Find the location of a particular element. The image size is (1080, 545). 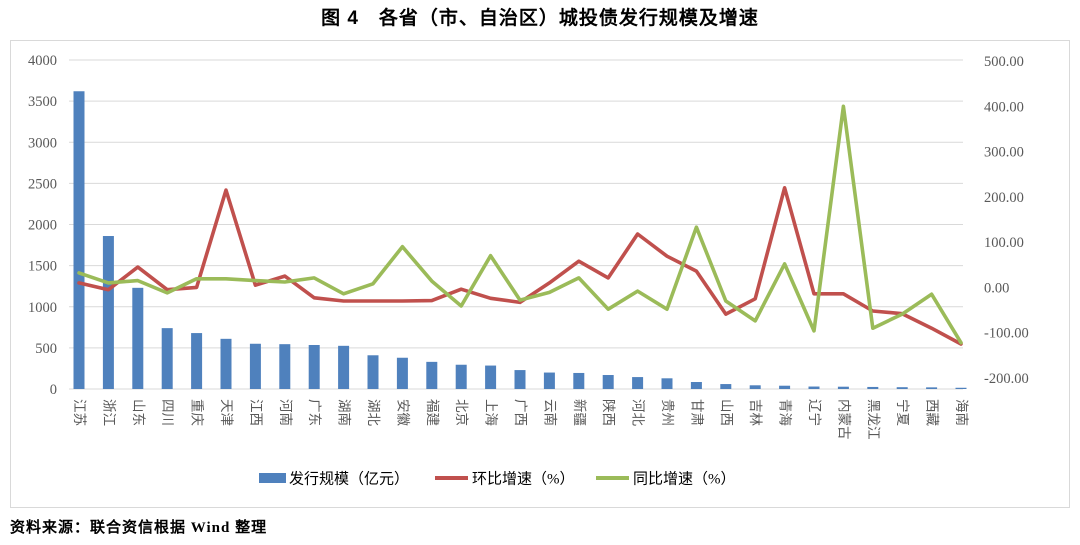

right-axis-tick: 200.00 is located at coordinates (1004, 198).